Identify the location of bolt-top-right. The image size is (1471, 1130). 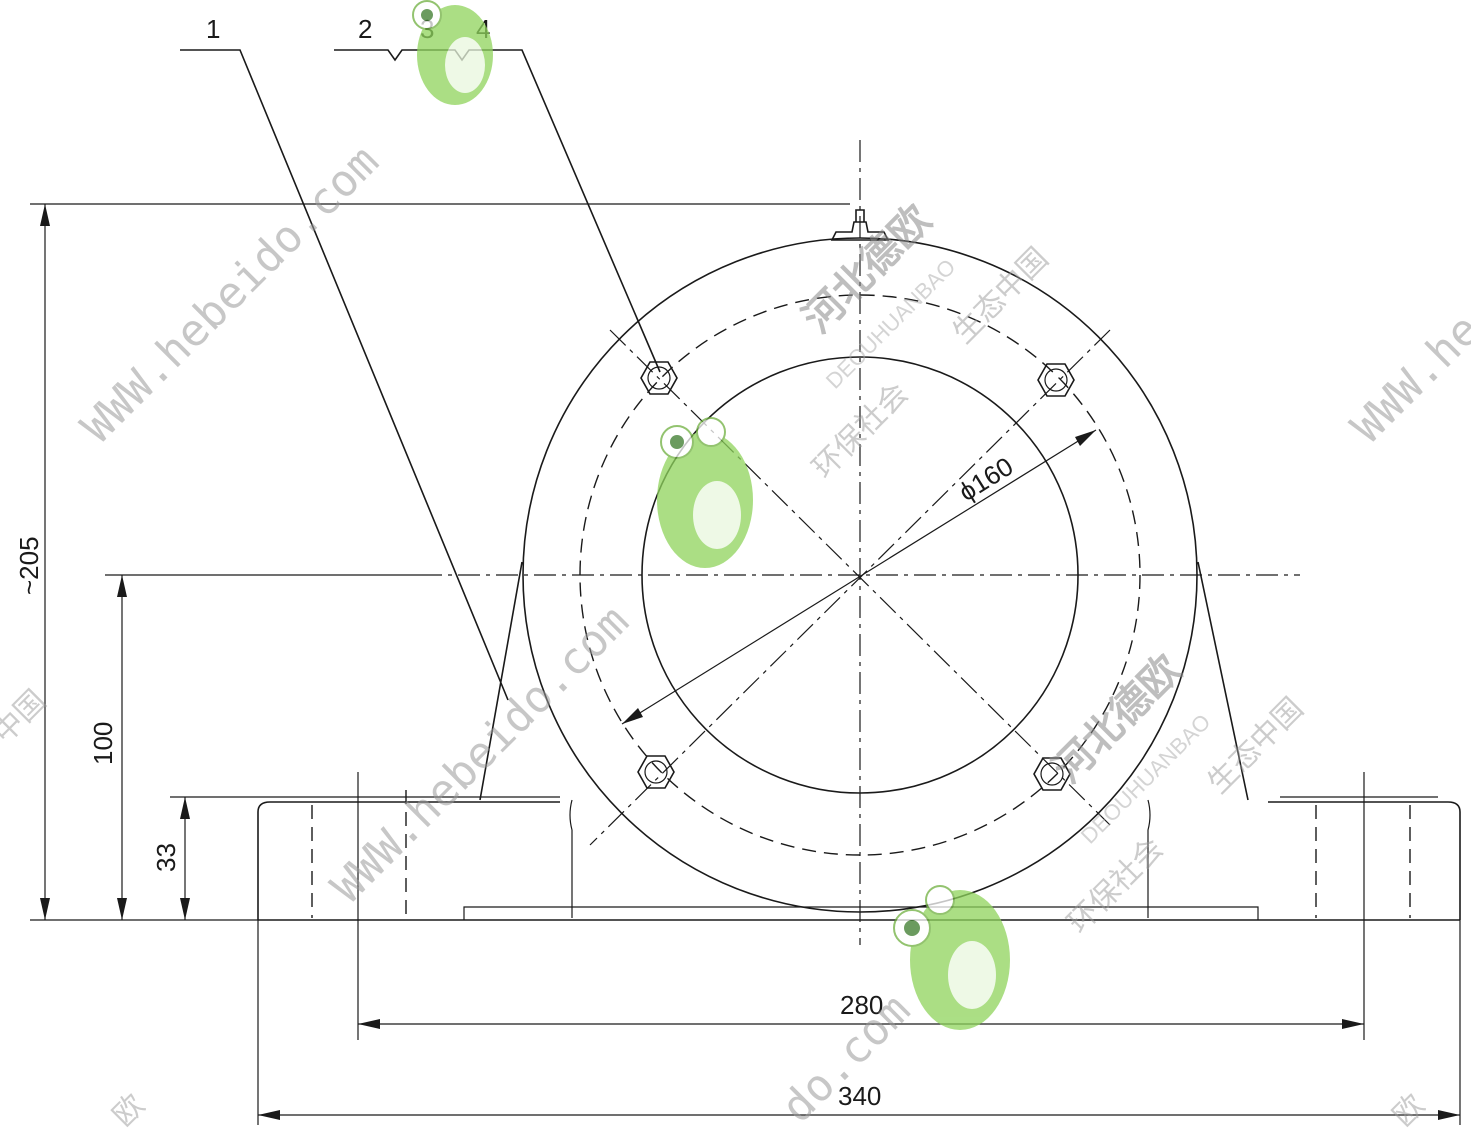
(1056, 380).